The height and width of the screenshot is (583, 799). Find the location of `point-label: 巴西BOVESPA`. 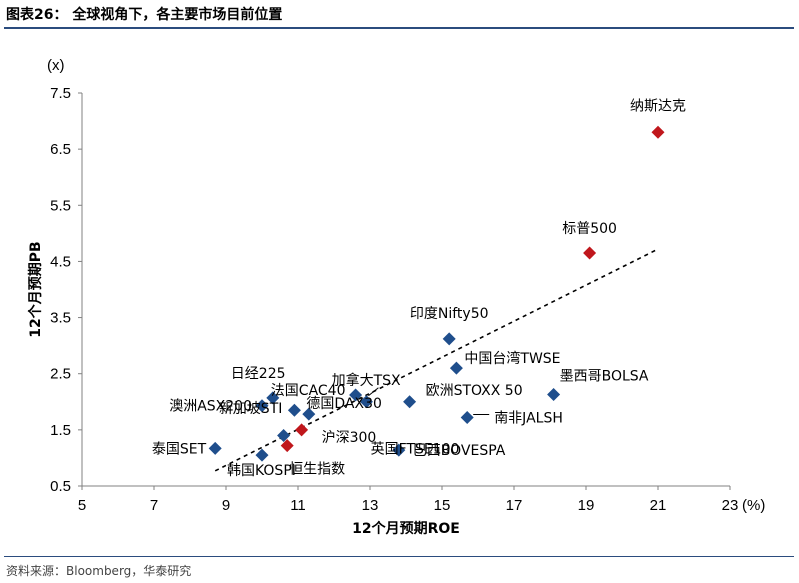

point-label: 巴西BOVESPA is located at coordinates (459, 451).